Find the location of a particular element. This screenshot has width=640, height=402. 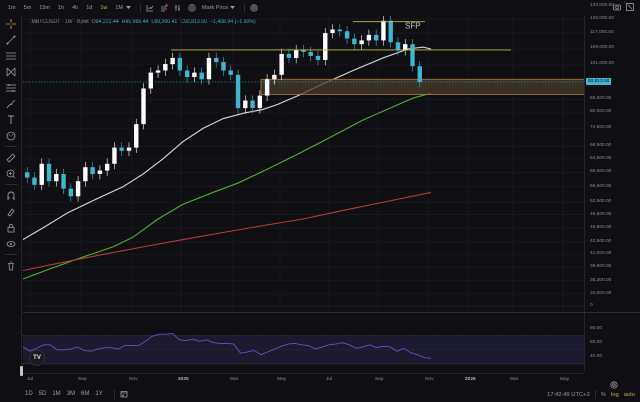

range-1D: 1D is located at coordinates (29, 394).